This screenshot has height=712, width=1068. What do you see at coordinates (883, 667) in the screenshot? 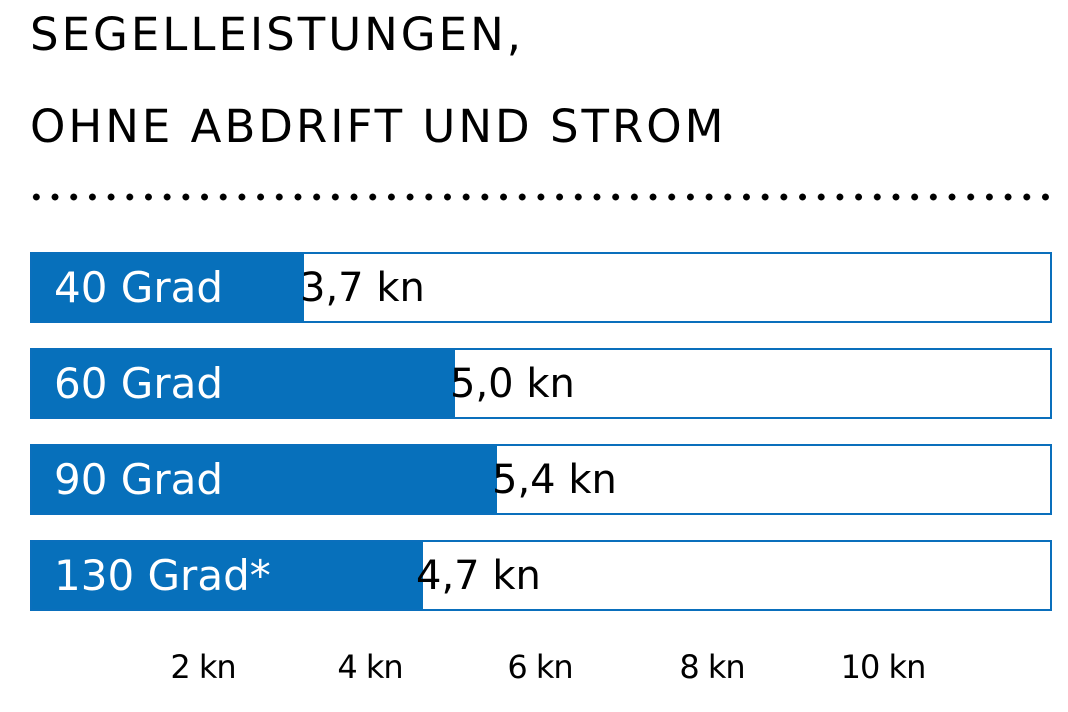
I see `x-tick-label: 10 kn` at bounding box center [883, 667].